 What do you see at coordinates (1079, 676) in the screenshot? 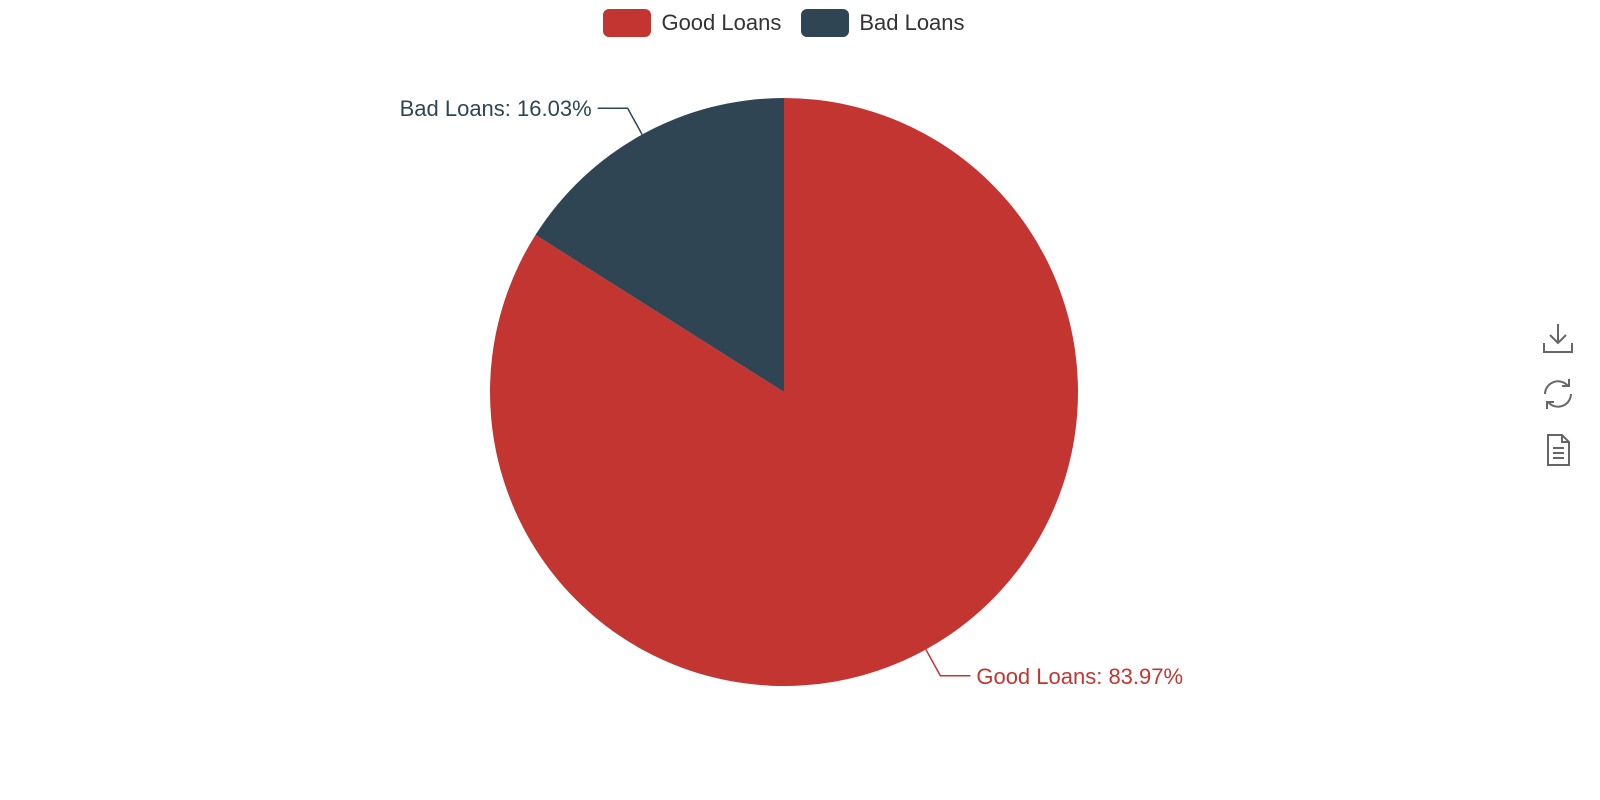
I see `data-label-good-loans: Good Loans: 83.97%` at bounding box center [1079, 676].